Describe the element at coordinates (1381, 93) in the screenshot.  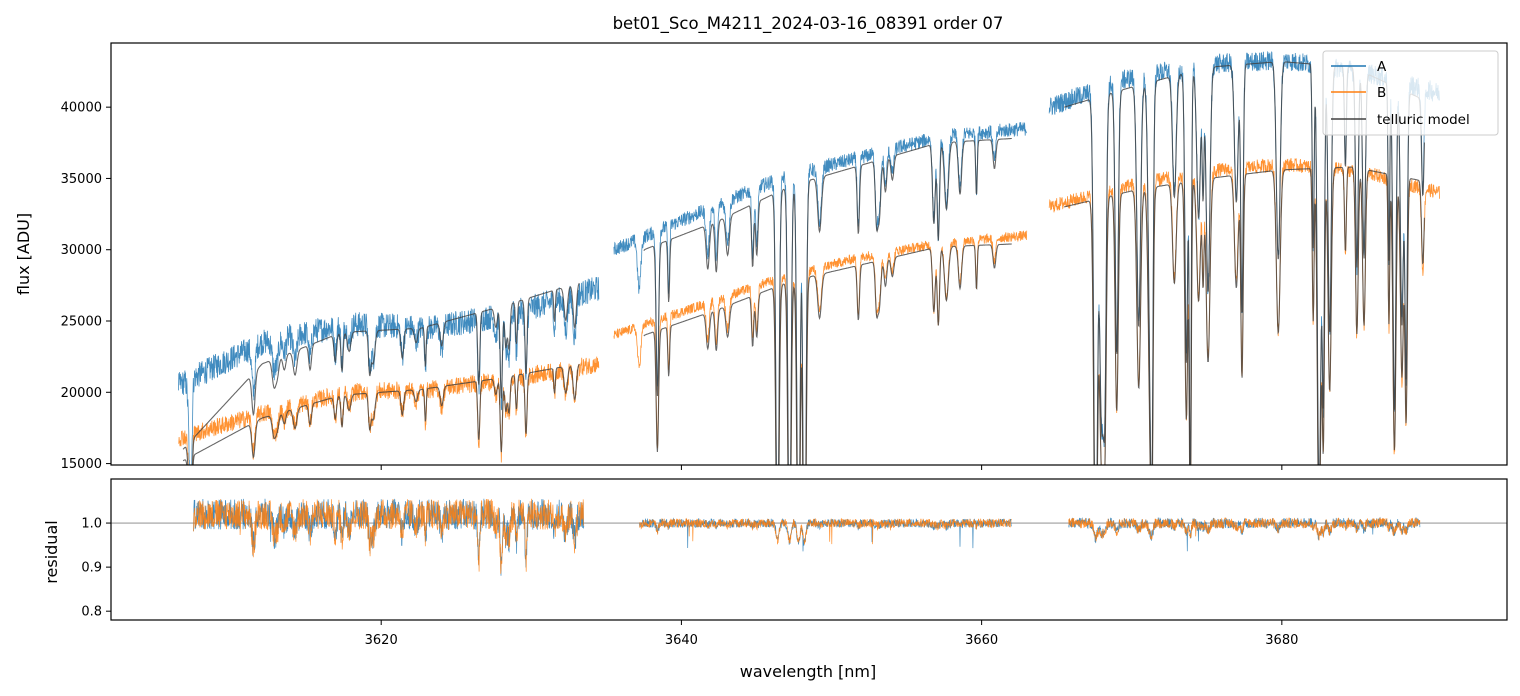
I see `legend-label-B: B` at that location.